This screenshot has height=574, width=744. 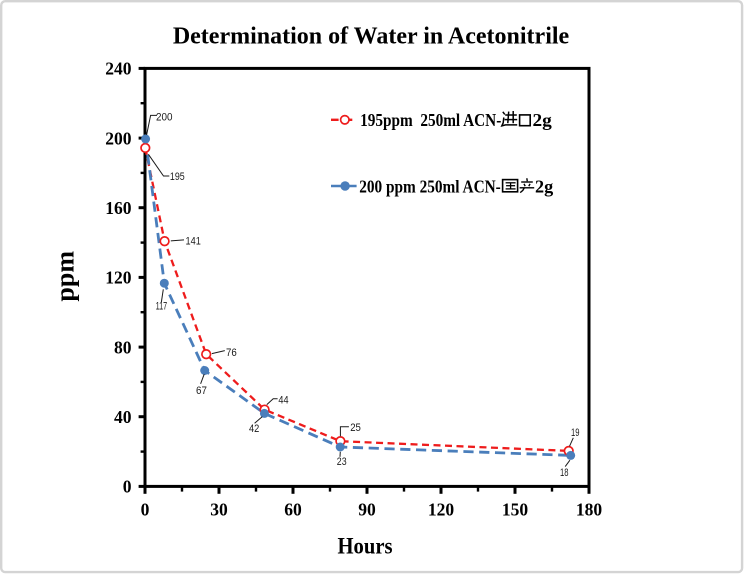 What do you see at coordinates (355, 428) in the screenshot?
I see `svg-text: 25` at bounding box center [355, 428].